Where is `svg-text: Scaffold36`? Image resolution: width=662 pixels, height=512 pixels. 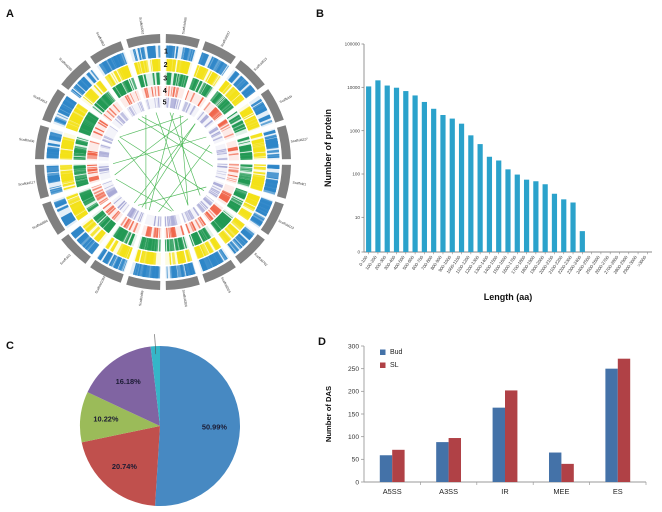
svg-text: Scaffold36 is located at coordinates (27, 140).